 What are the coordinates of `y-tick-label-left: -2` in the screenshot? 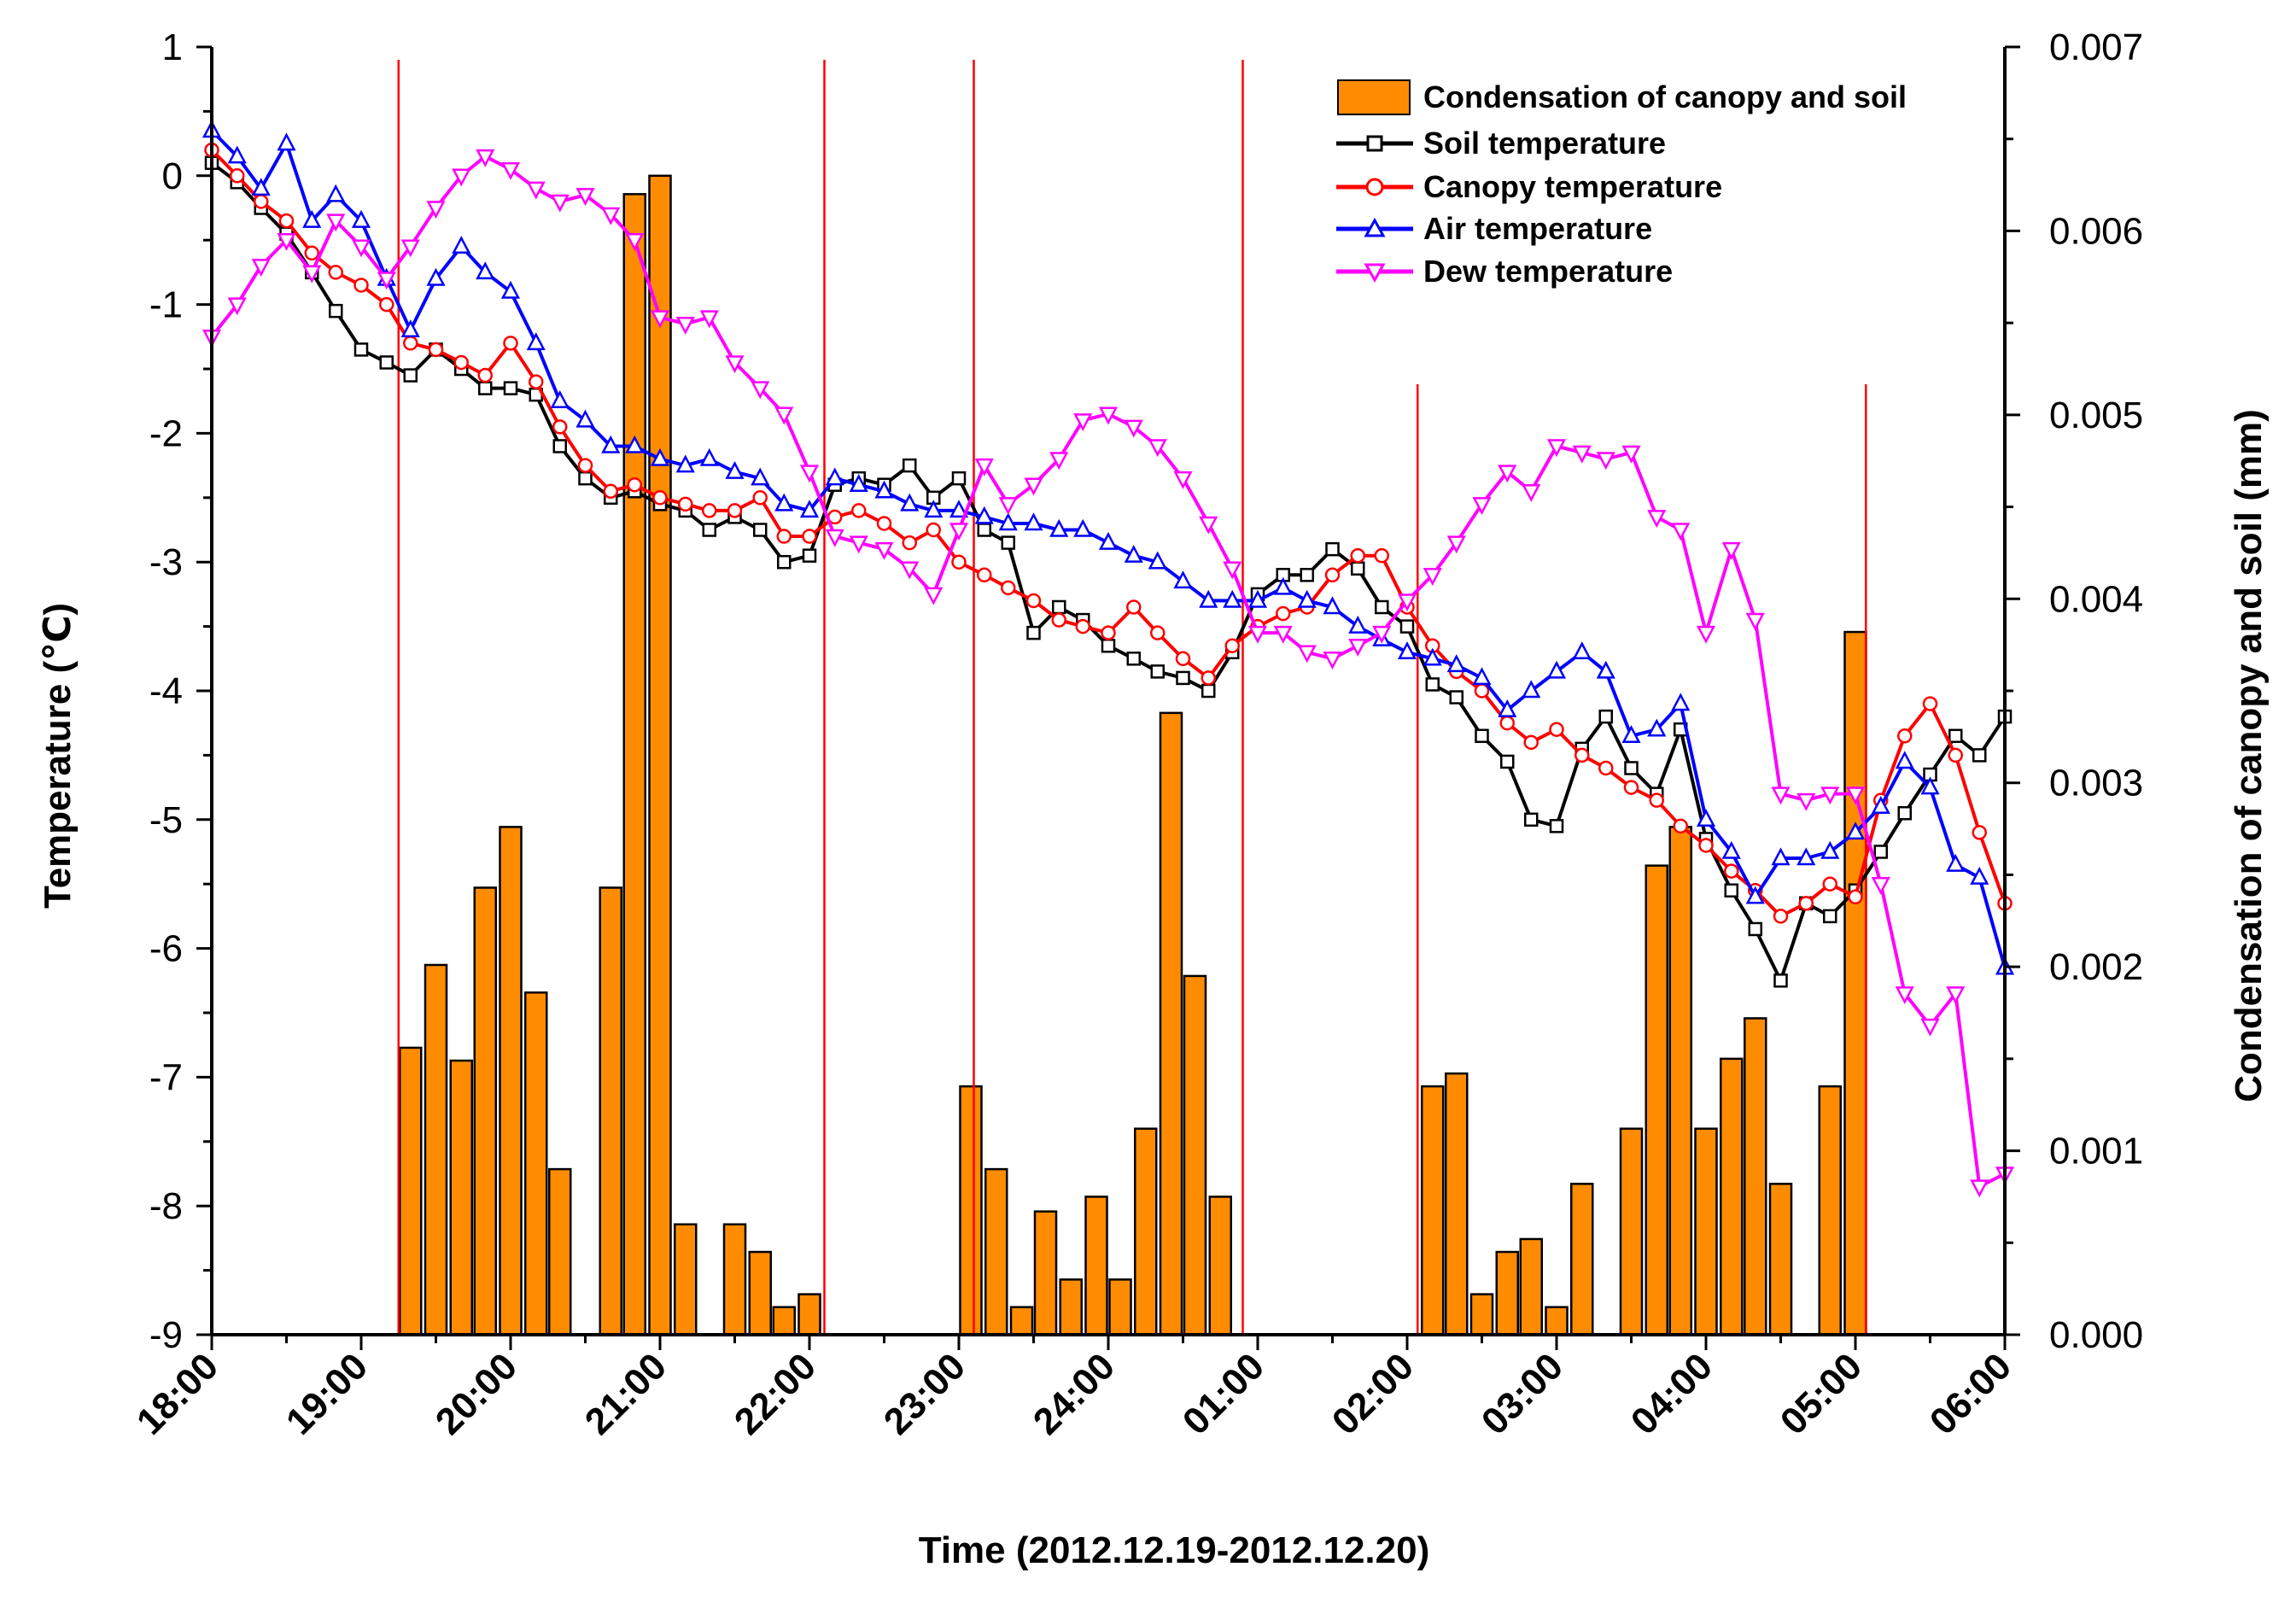 It's located at (166, 433).